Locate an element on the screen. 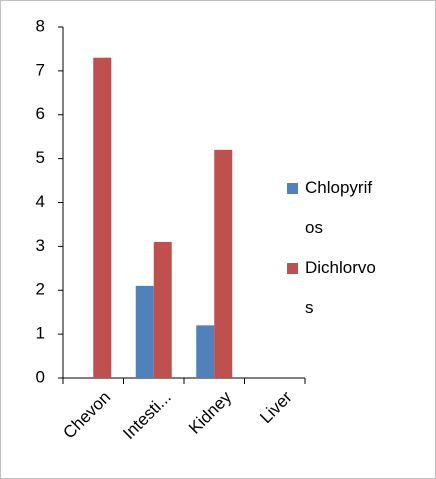 This screenshot has height=479, width=436. legend-label: Dichlorvos is located at coordinates (340, 287).